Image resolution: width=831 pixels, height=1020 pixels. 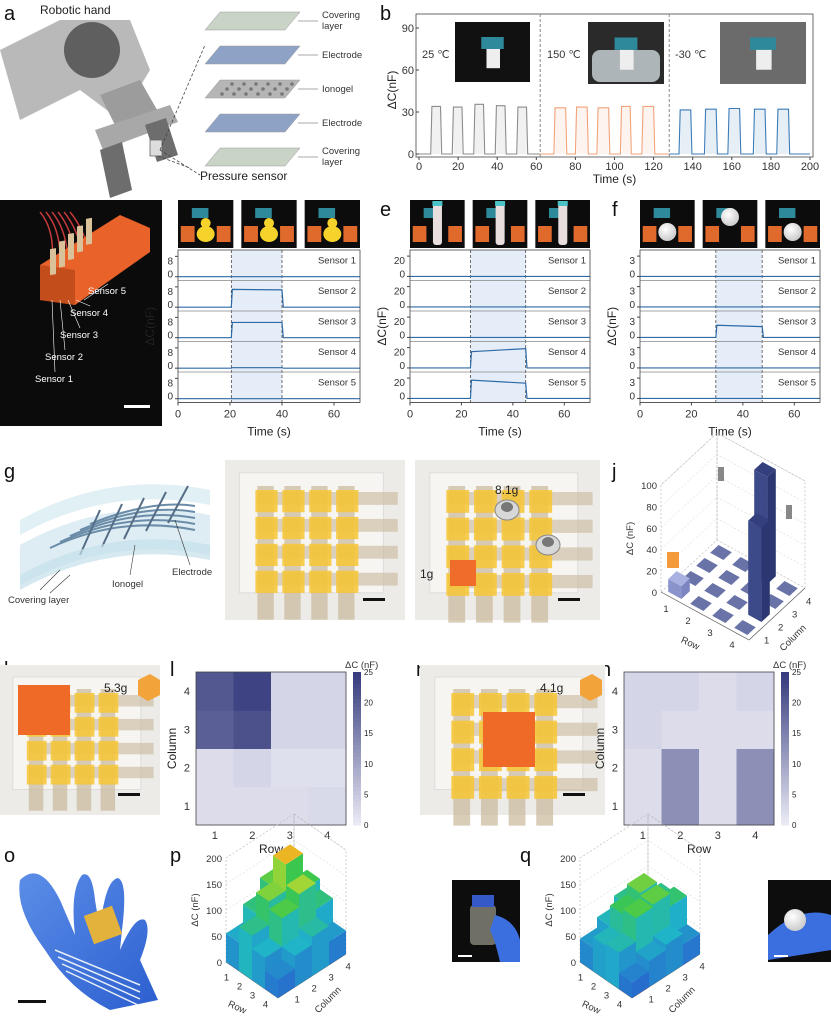 What do you see at coordinates (368, 733) in the screenshot?
I see `colorbar-tick-label: 15` at bounding box center [368, 733].